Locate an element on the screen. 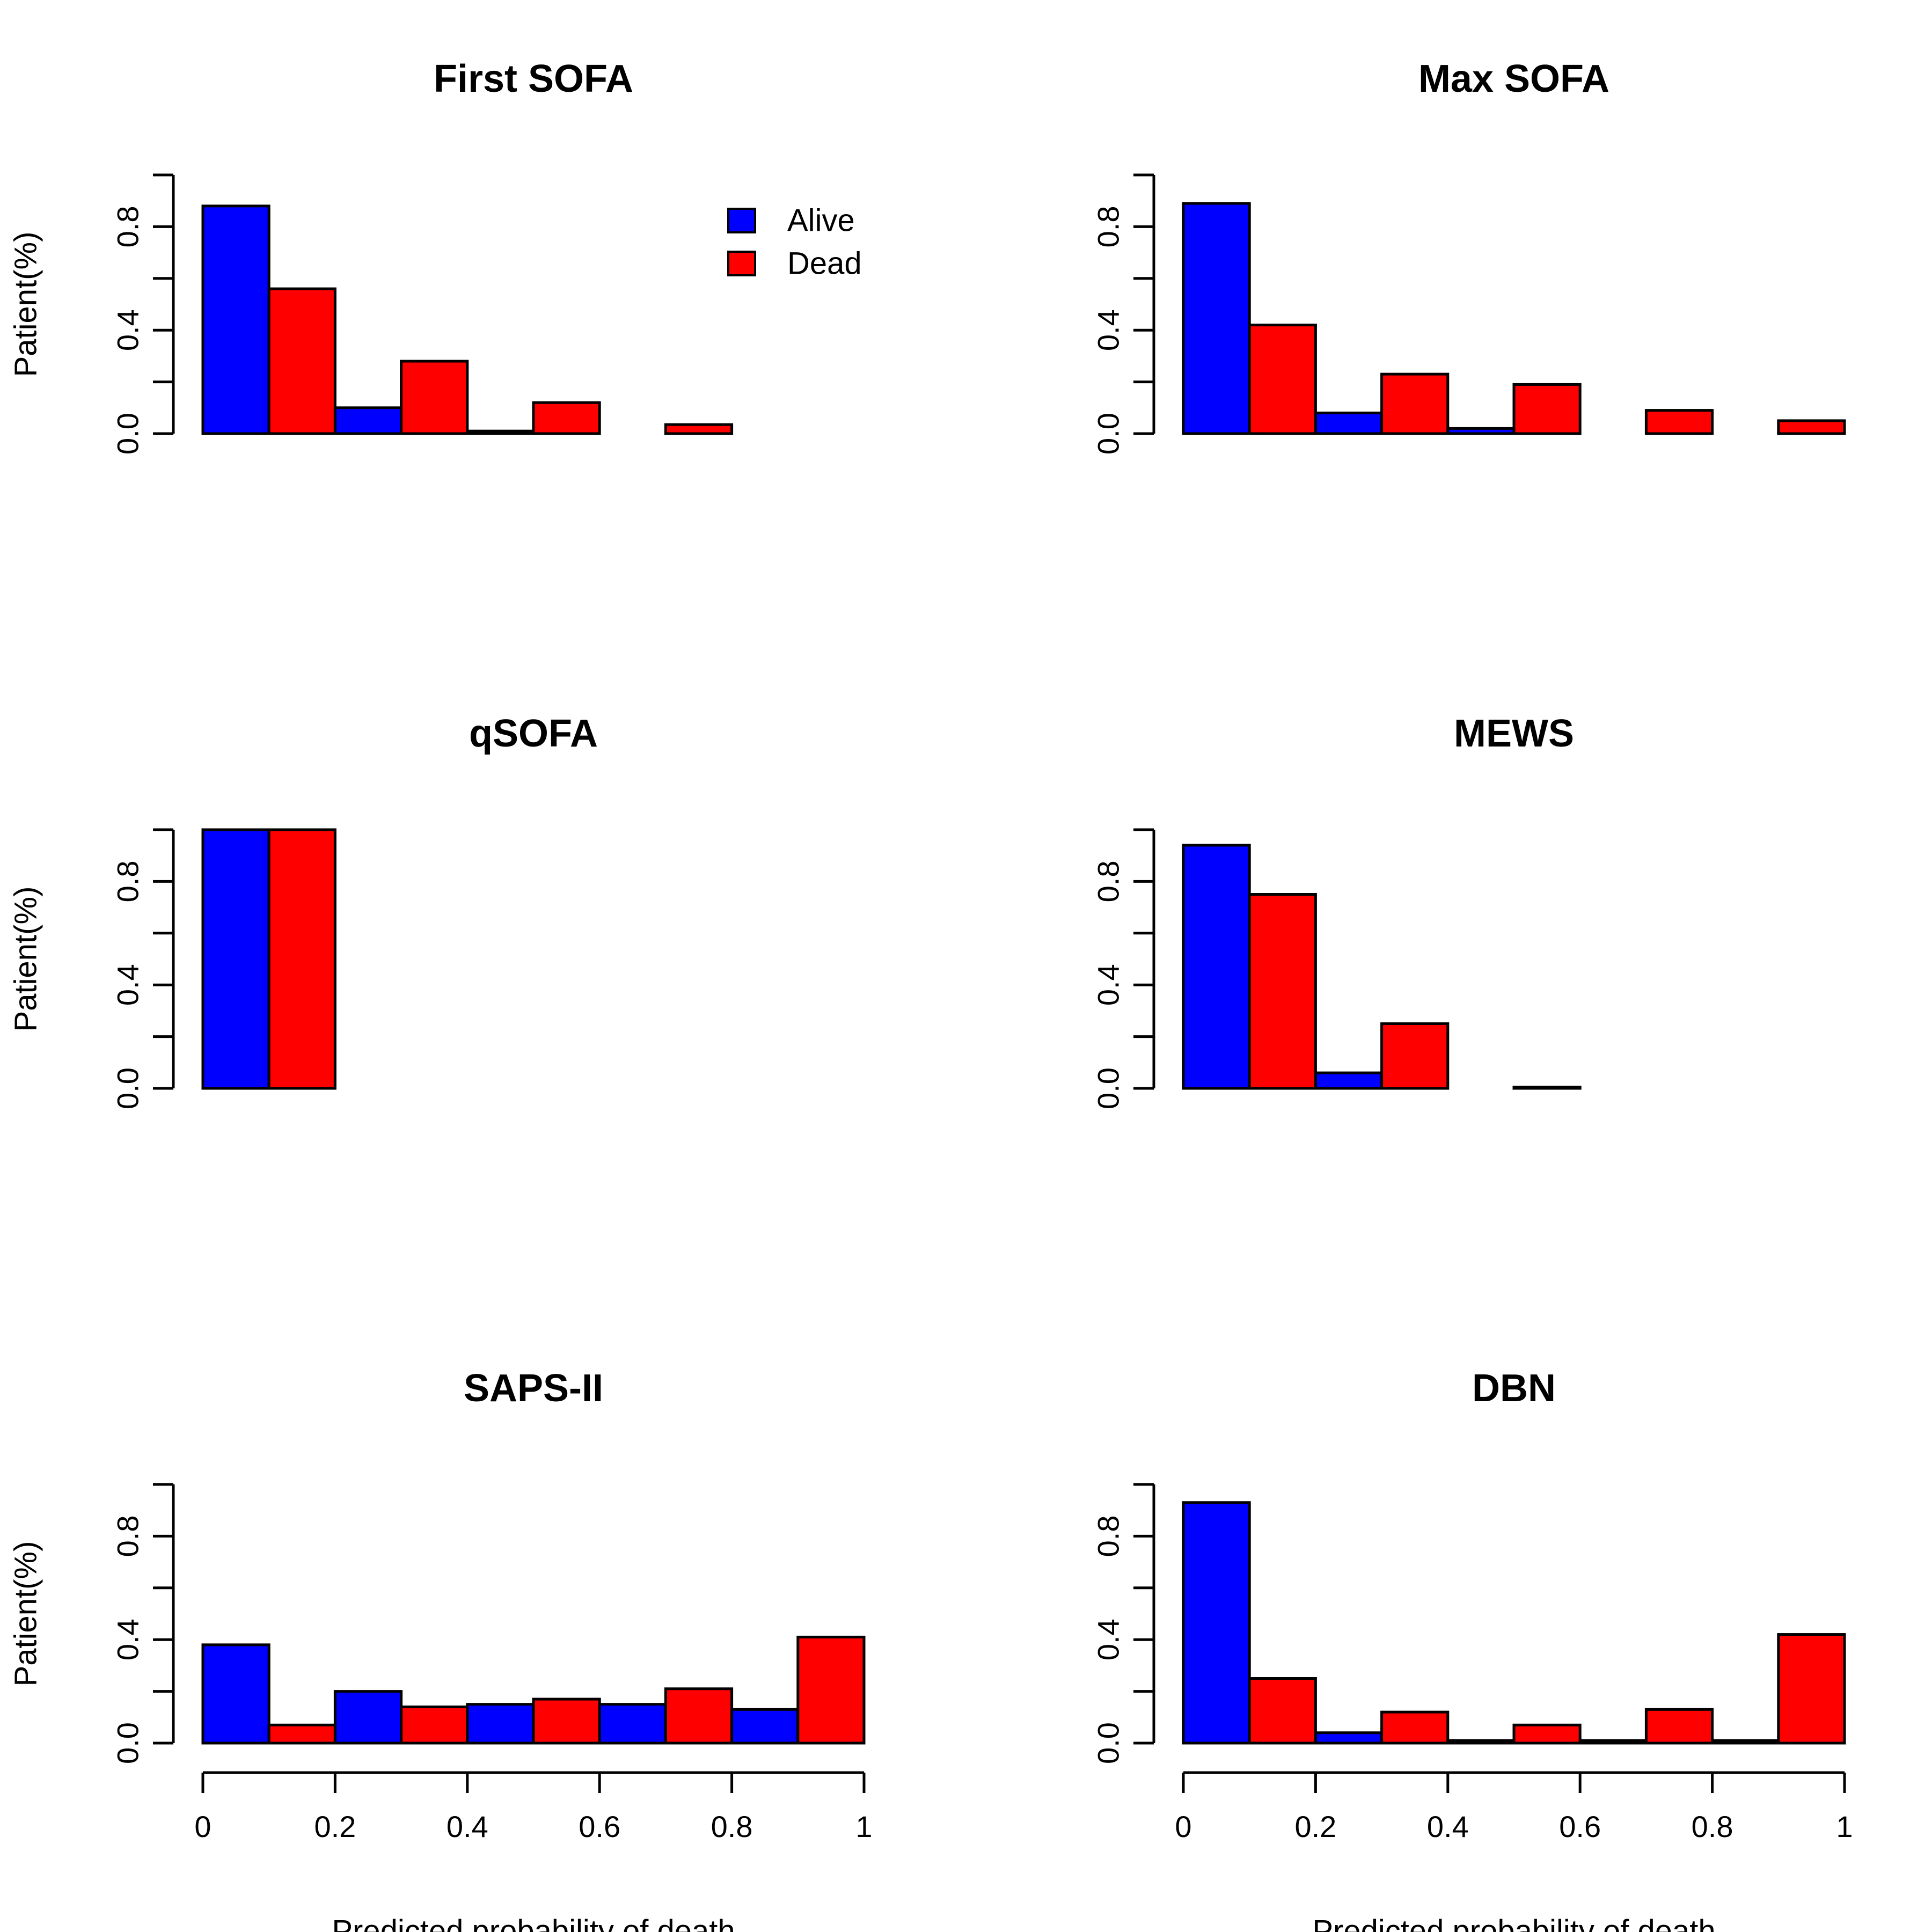  panel-title: MEWS is located at coordinates (1514, 733).